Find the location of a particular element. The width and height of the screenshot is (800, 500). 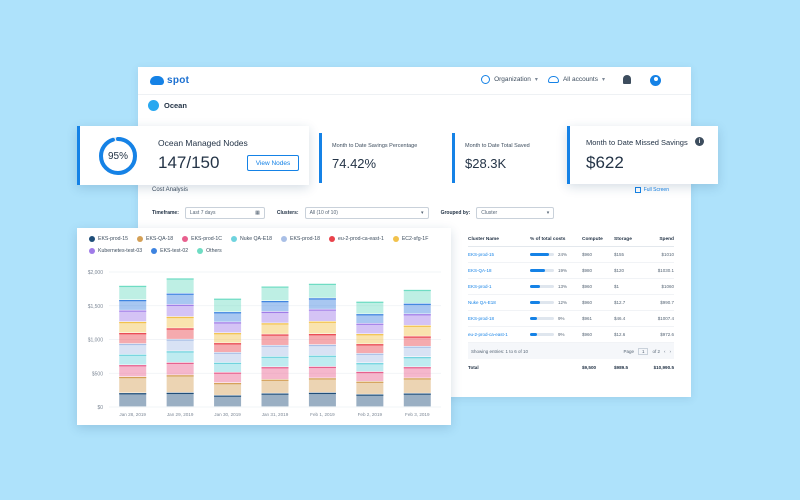

cluster-name-link: EKS-QA-18 is located at coordinates (480, 270).